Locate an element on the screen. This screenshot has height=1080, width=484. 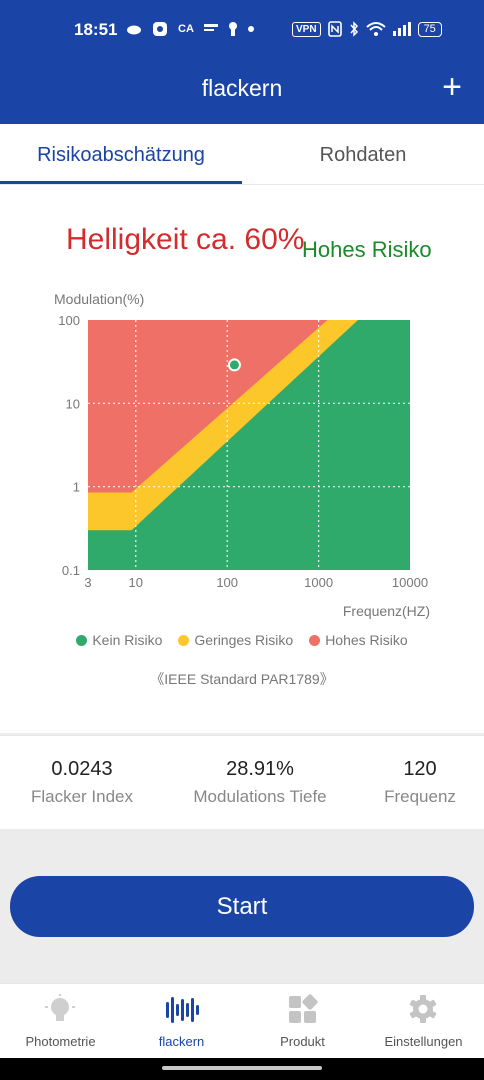
bottom-navigation: Photometrie flackern Produkt is located at coordinates (242, 1020).